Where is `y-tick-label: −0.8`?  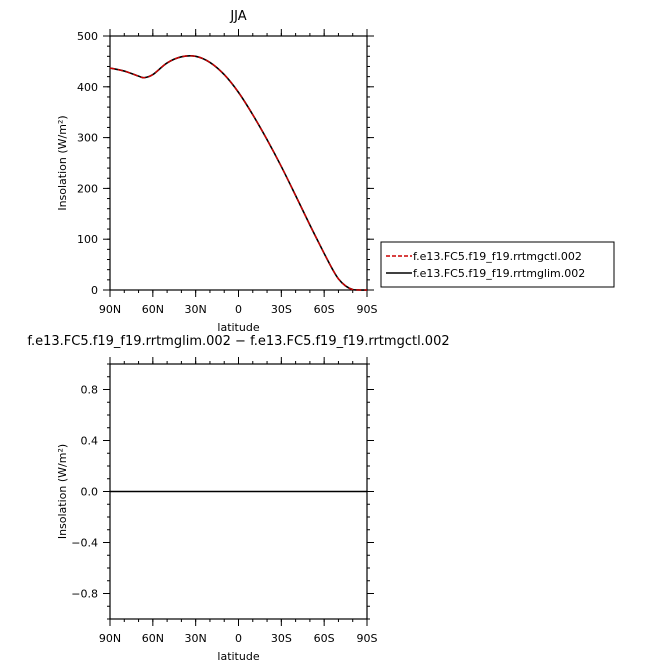 y-tick-label: −0.8 is located at coordinates (84, 594).